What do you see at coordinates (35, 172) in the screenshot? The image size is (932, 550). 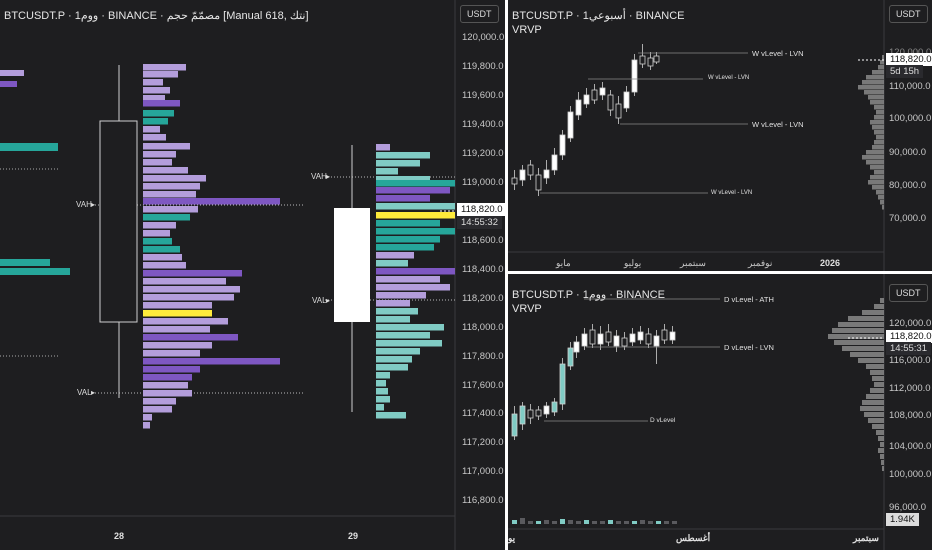 I see `left-edge-profile` at bounding box center [35, 172].